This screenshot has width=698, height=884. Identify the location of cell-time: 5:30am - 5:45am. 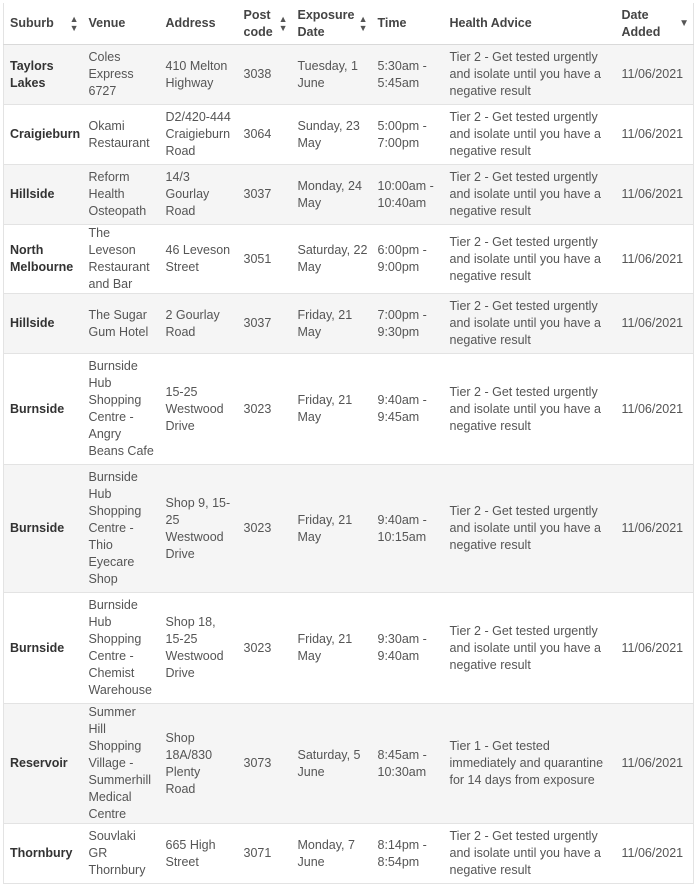
(402, 74).